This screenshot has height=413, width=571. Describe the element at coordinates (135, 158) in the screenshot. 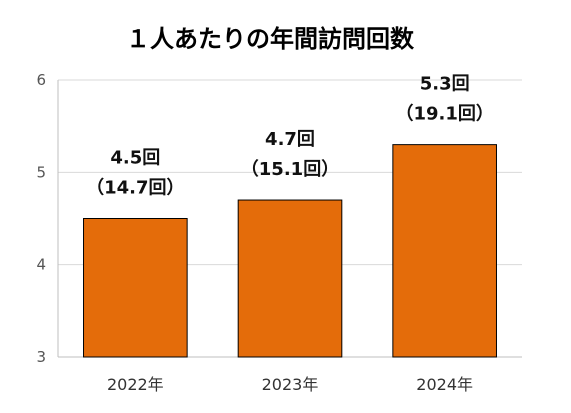

I see `data-label-value: 4.5回` at that location.